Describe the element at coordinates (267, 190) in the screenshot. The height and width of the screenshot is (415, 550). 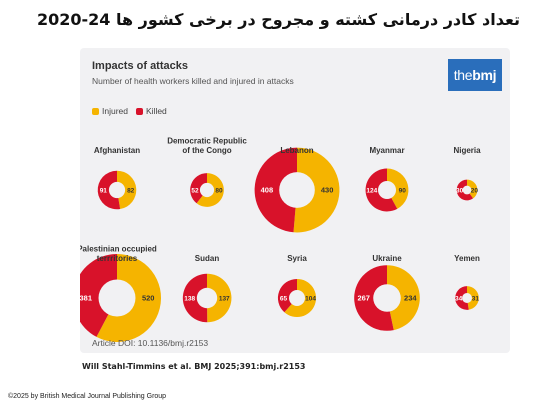
I see `label-killed-lebanon: 408` at that location.